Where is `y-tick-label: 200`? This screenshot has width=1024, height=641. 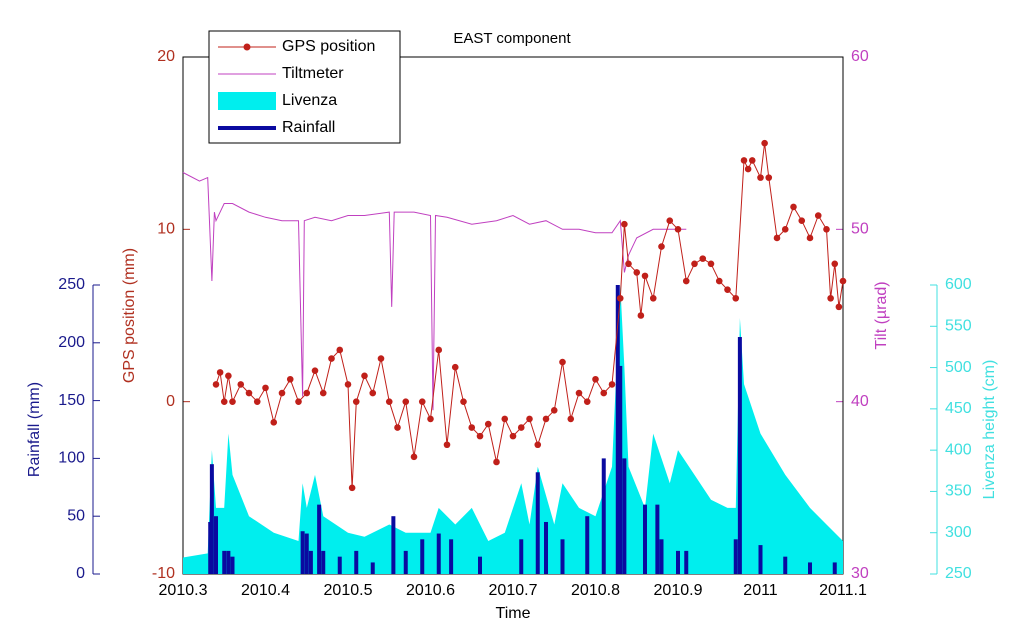 y-tick-label: 200 is located at coordinates (71, 342).